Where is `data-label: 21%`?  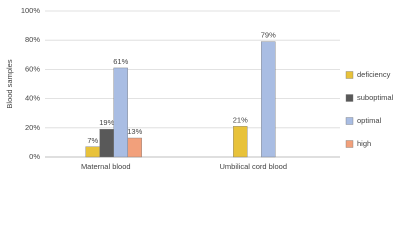
data-label: 21% is located at coordinates (240, 119).